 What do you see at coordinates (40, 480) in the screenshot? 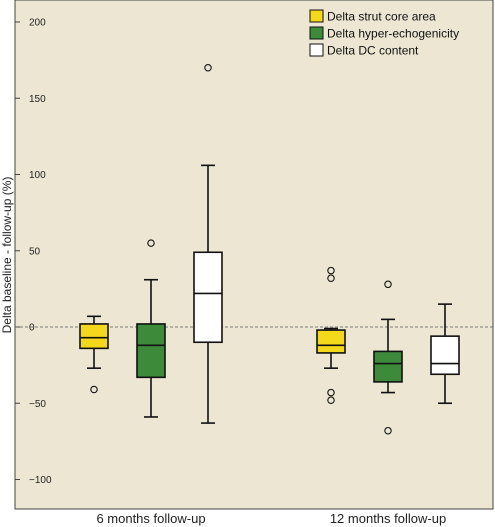
I see `y-tick-label: −100` at bounding box center [40, 480].